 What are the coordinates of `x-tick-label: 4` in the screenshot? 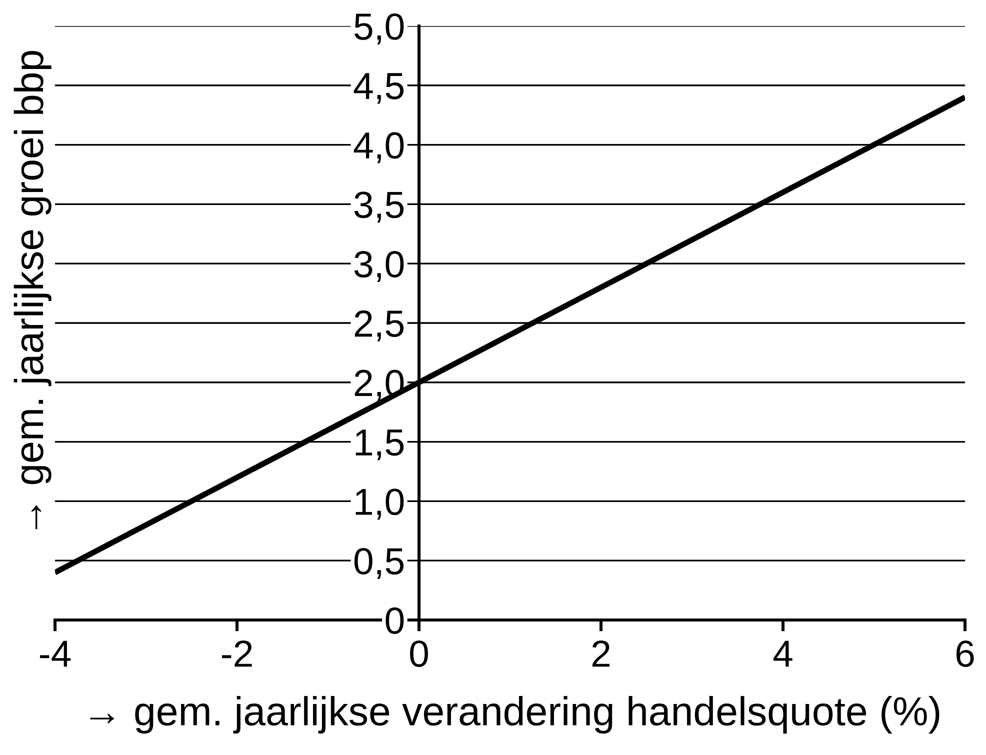 It's located at (782, 653).